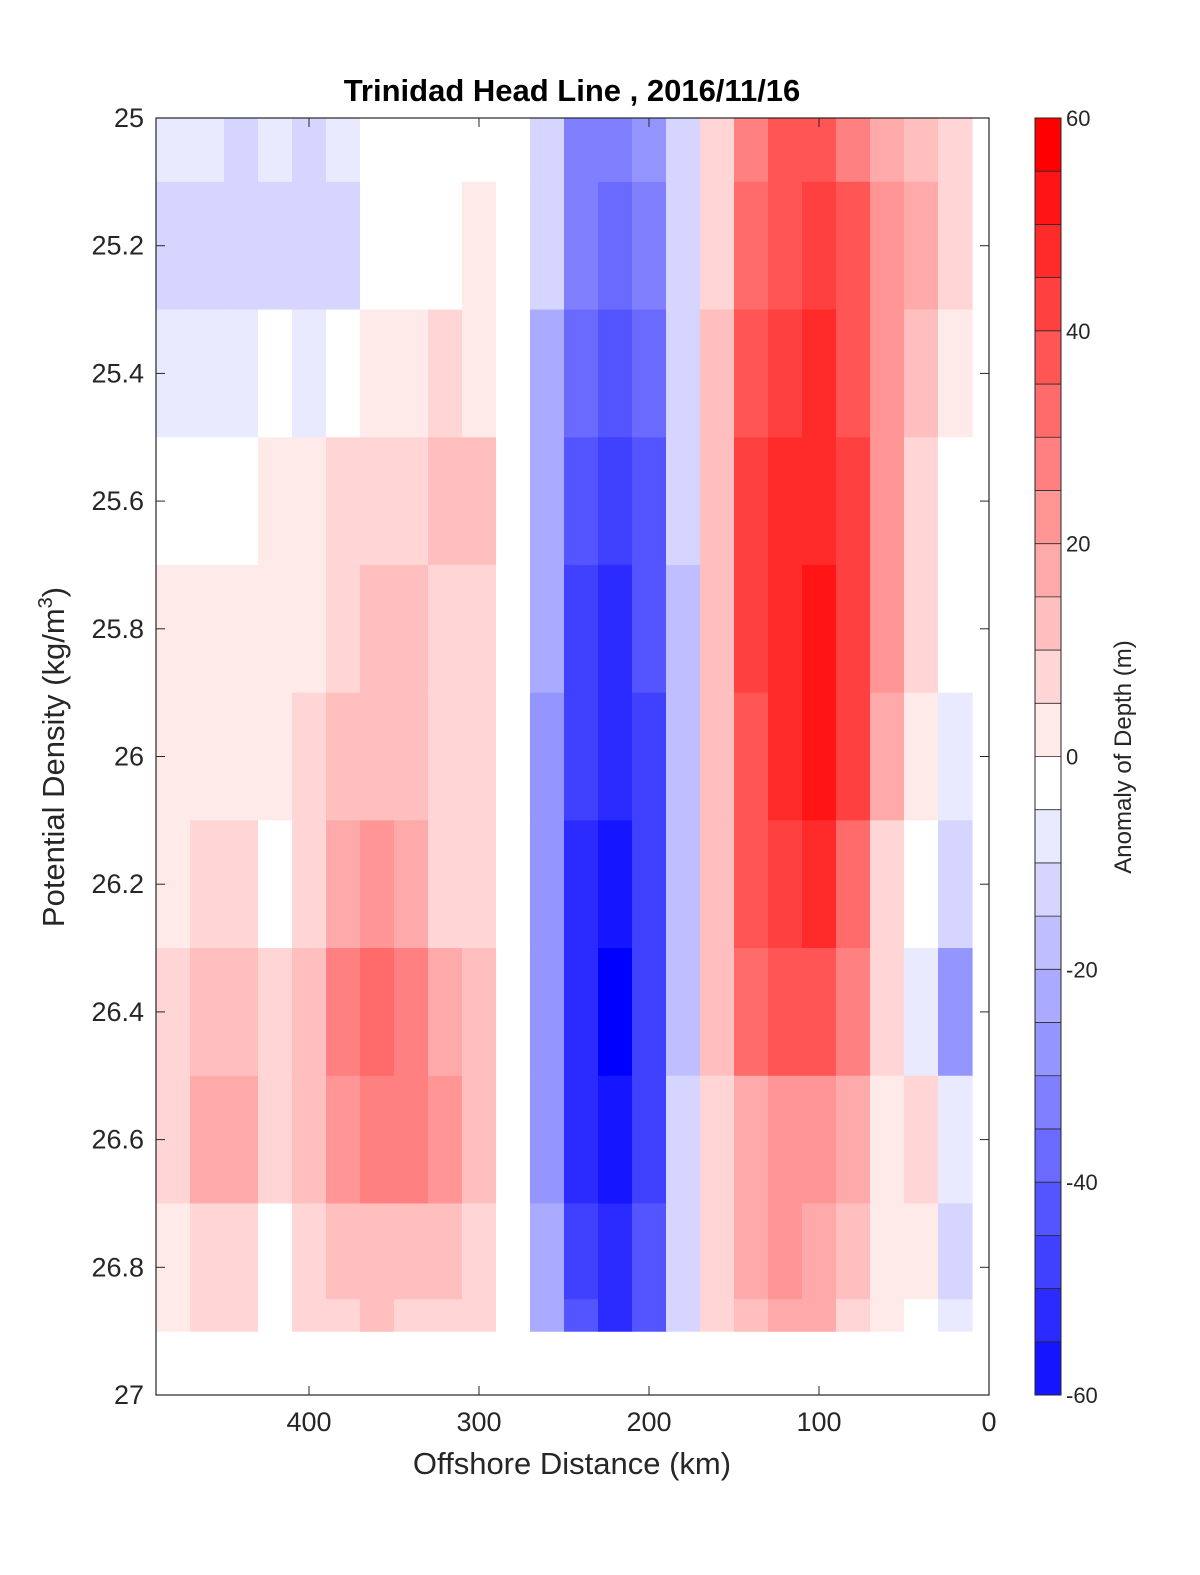 Image resolution: width=1200 pixels, height=1575 pixels. What do you see at coordinates (308, 1422) in the screenshot?
I see `x-tick-label: 400` at bounding box center [308, 1422].